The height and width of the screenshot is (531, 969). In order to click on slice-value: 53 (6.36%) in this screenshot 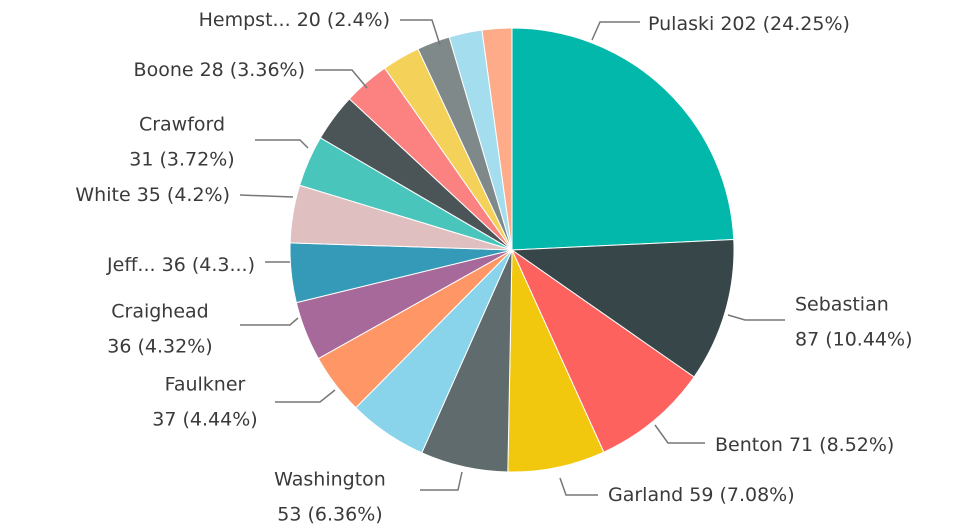, I will do `click(329, 515)`.